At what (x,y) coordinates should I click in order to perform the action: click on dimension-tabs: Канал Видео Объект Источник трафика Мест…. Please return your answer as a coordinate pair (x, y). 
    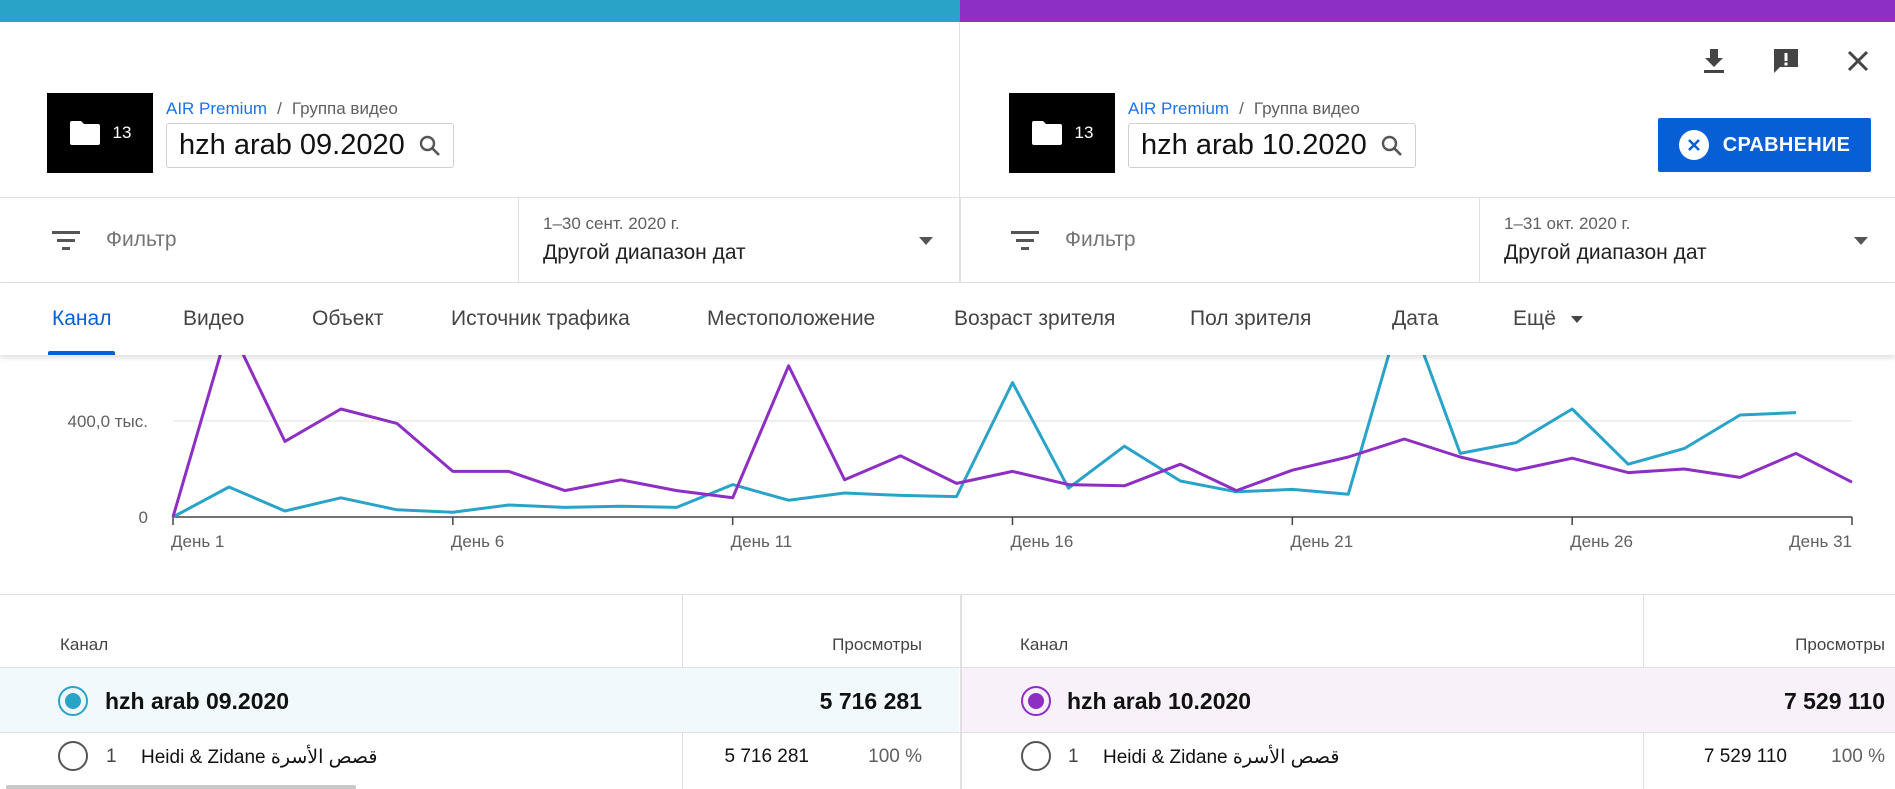
    Looking at the image, I should click on (947, 319).